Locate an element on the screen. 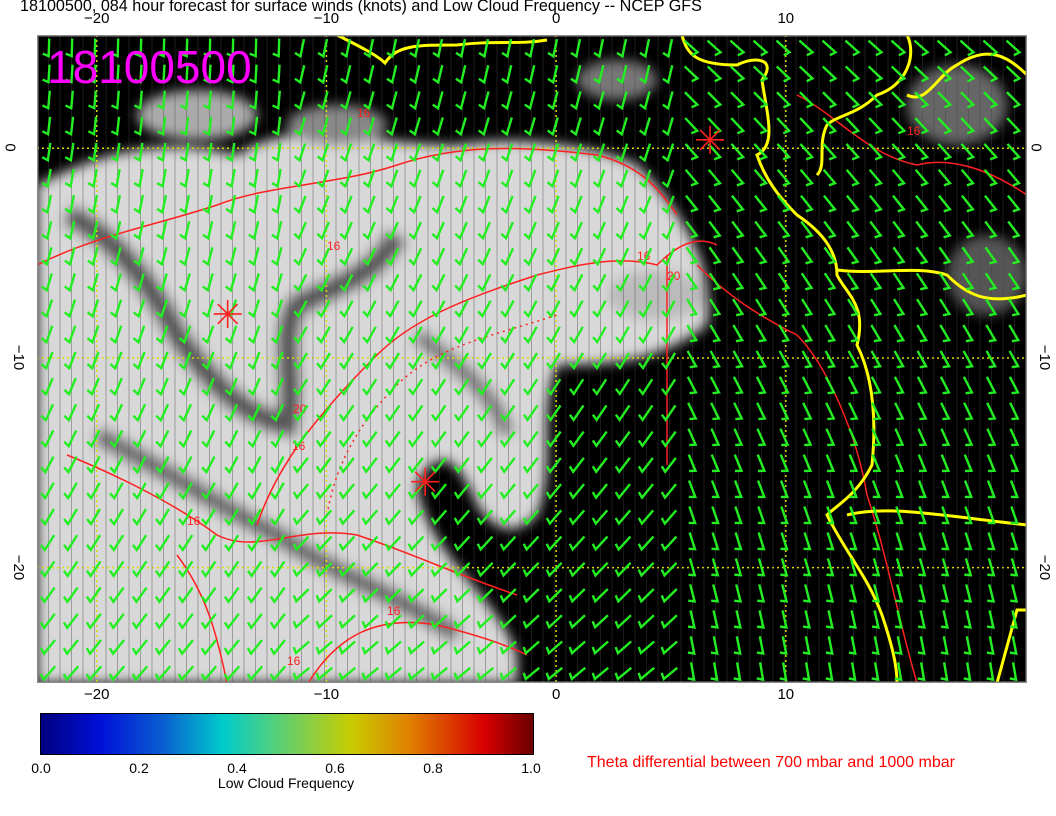  lon-tick-label: −10 is located at coordinates (326, 694).